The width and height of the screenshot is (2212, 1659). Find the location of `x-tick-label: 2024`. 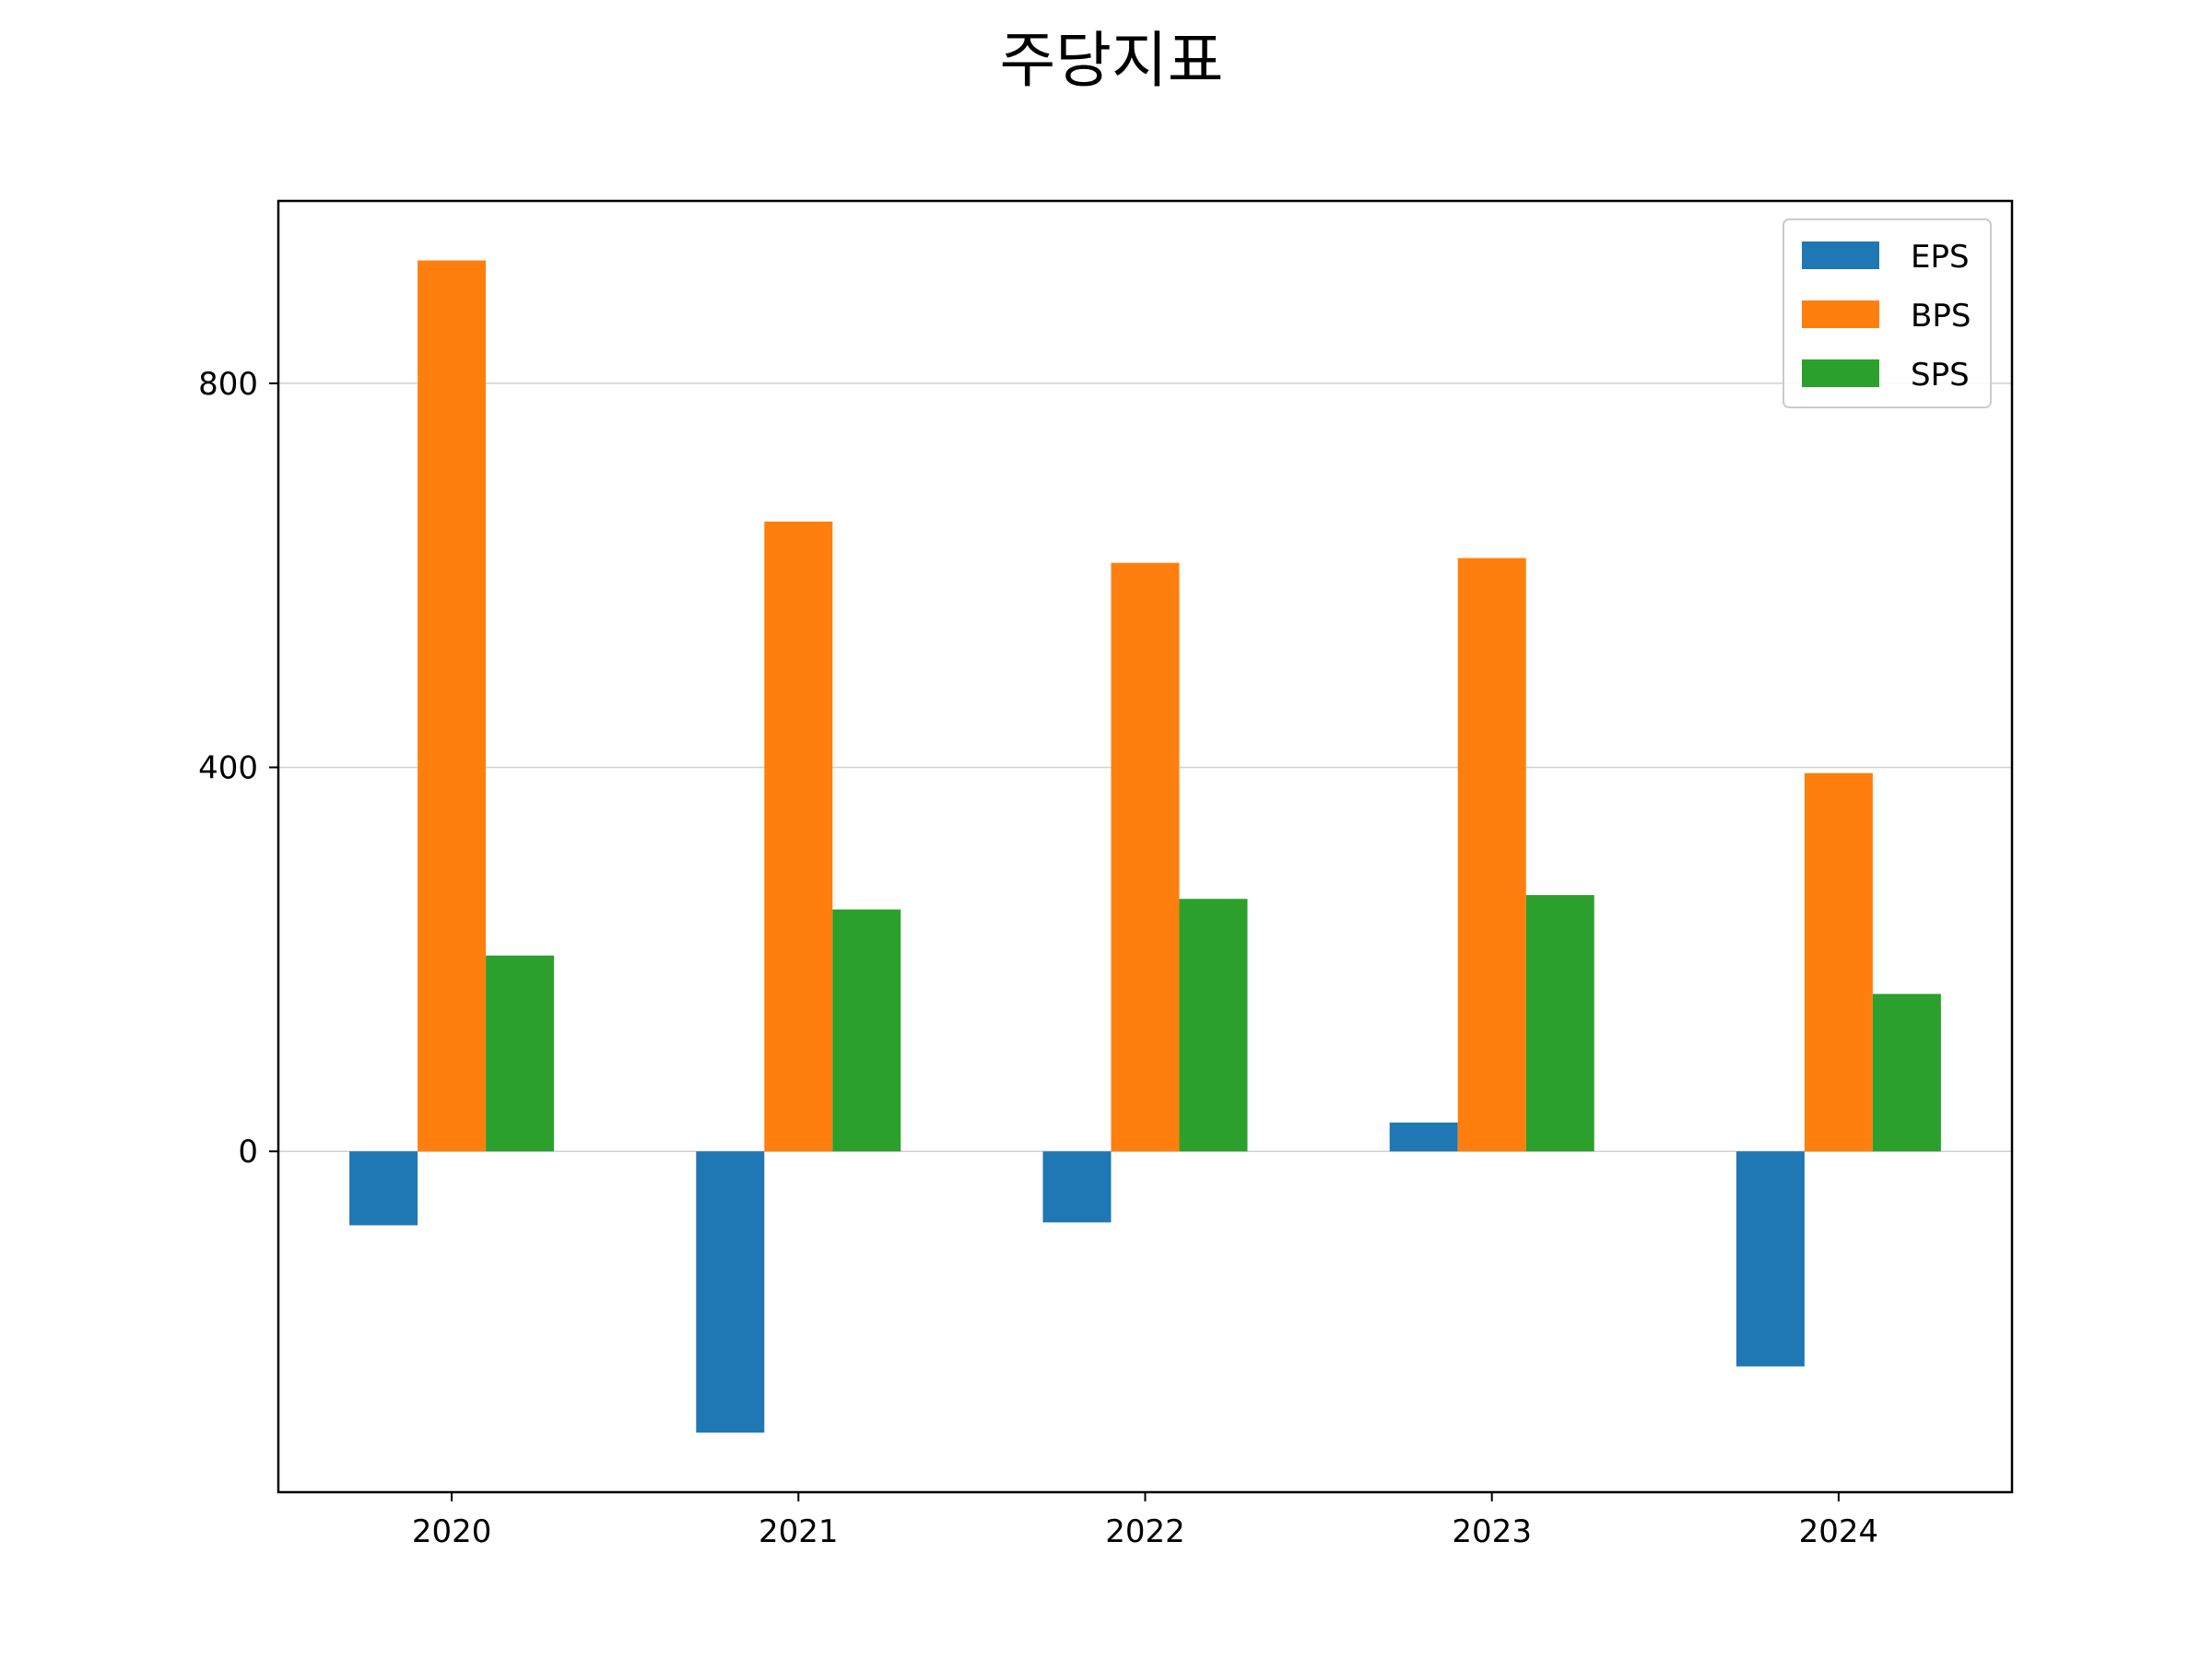

x-tick-label: 2024 is located at coordinates (1839, 1531).